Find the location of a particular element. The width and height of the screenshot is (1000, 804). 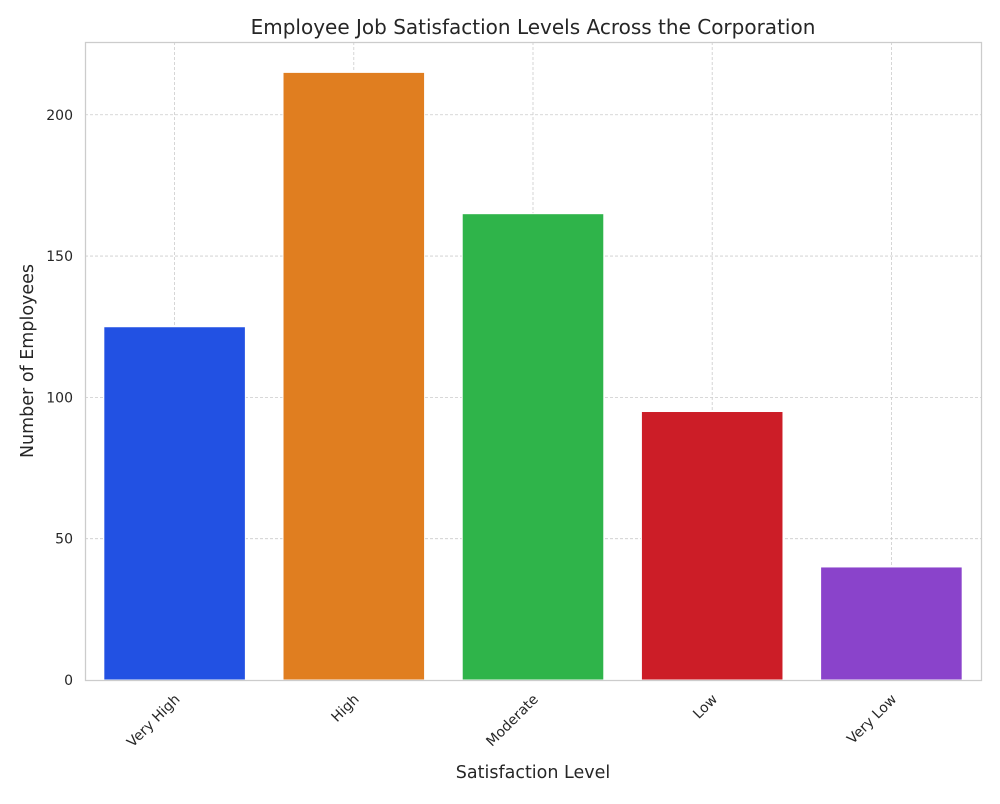

bar-low is located at coordinates (712, 546).